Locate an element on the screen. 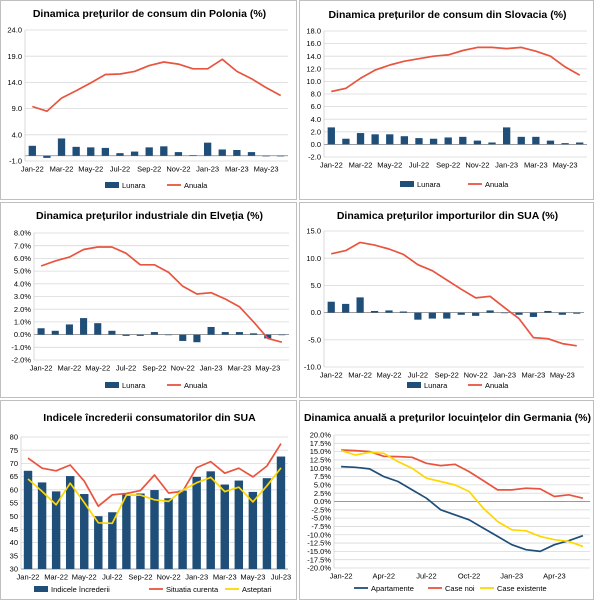  y-tick-label: -15.0% is located at coordinates (319, 551).